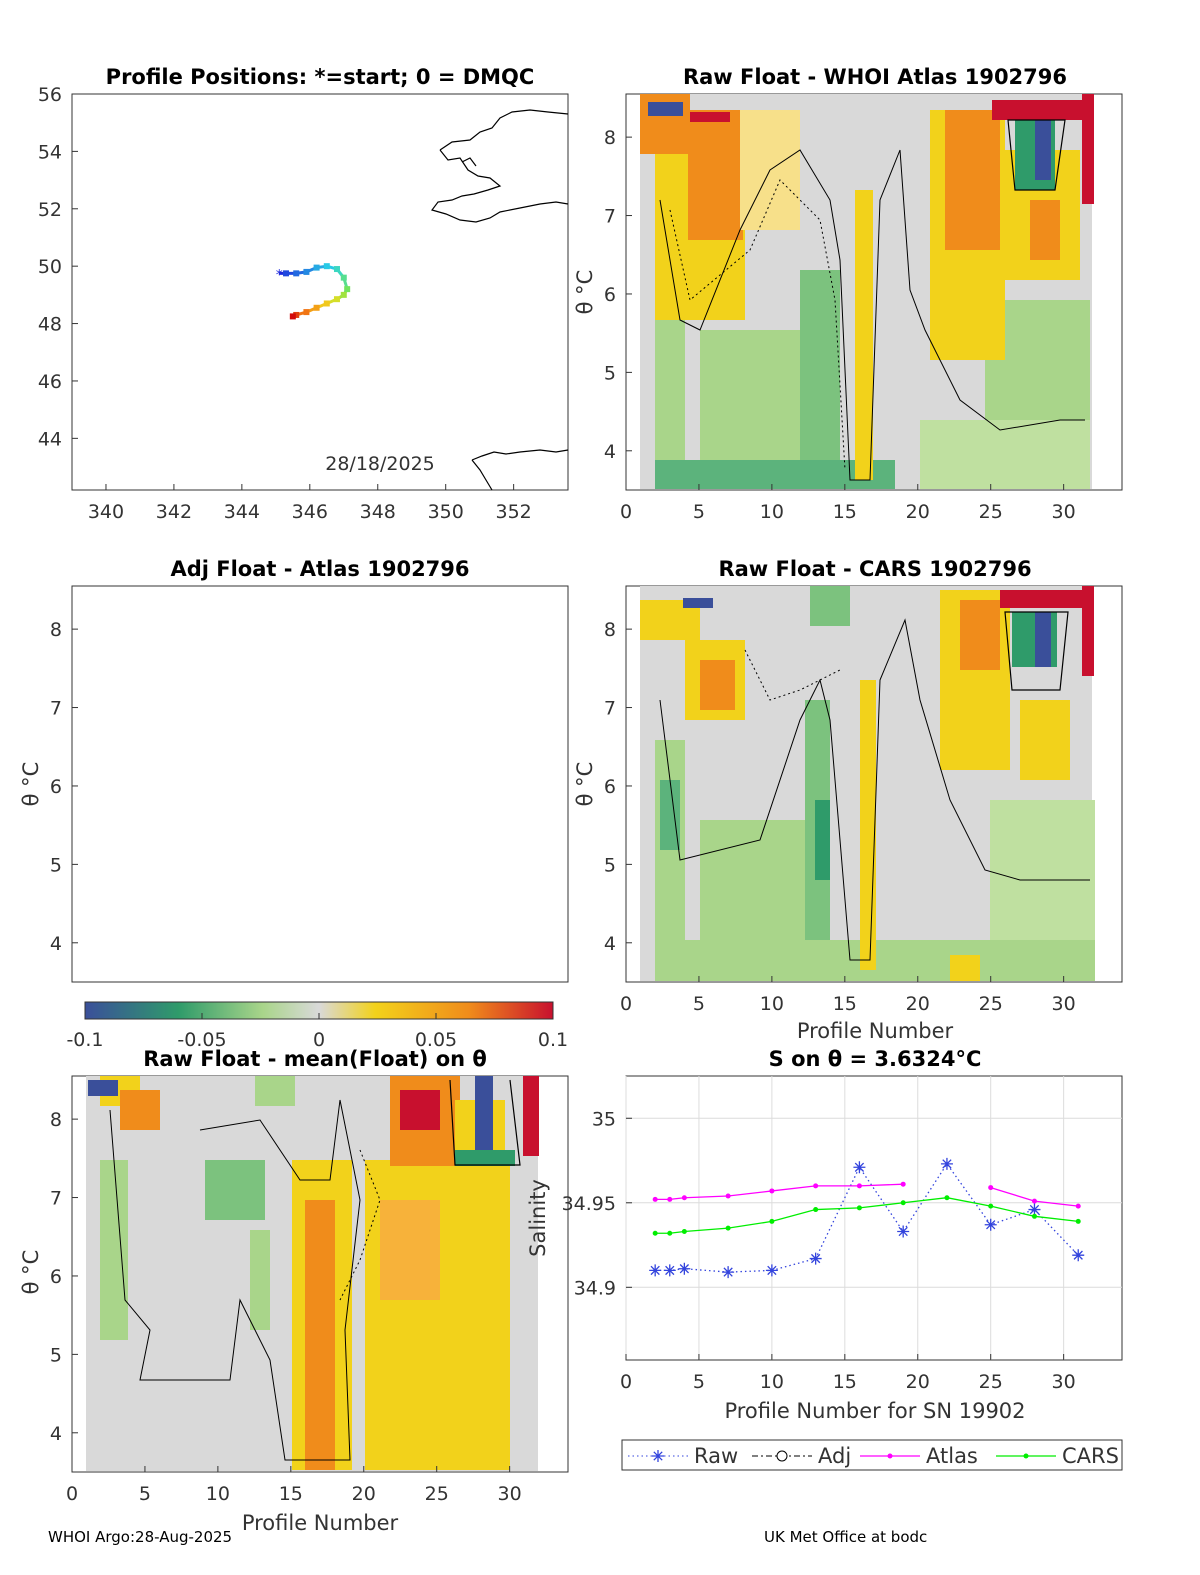 The height and width of the screenshot is (1575, 1200). I want to click on adj-axes: 4 5 6 7 8, so click(64, 787).